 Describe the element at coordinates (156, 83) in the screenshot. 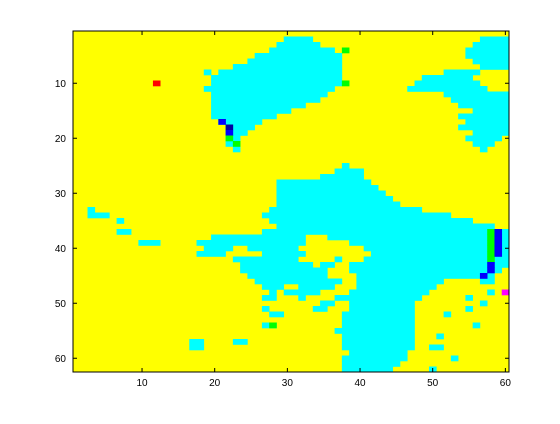

I see `heatmap-cell-red` at that location.